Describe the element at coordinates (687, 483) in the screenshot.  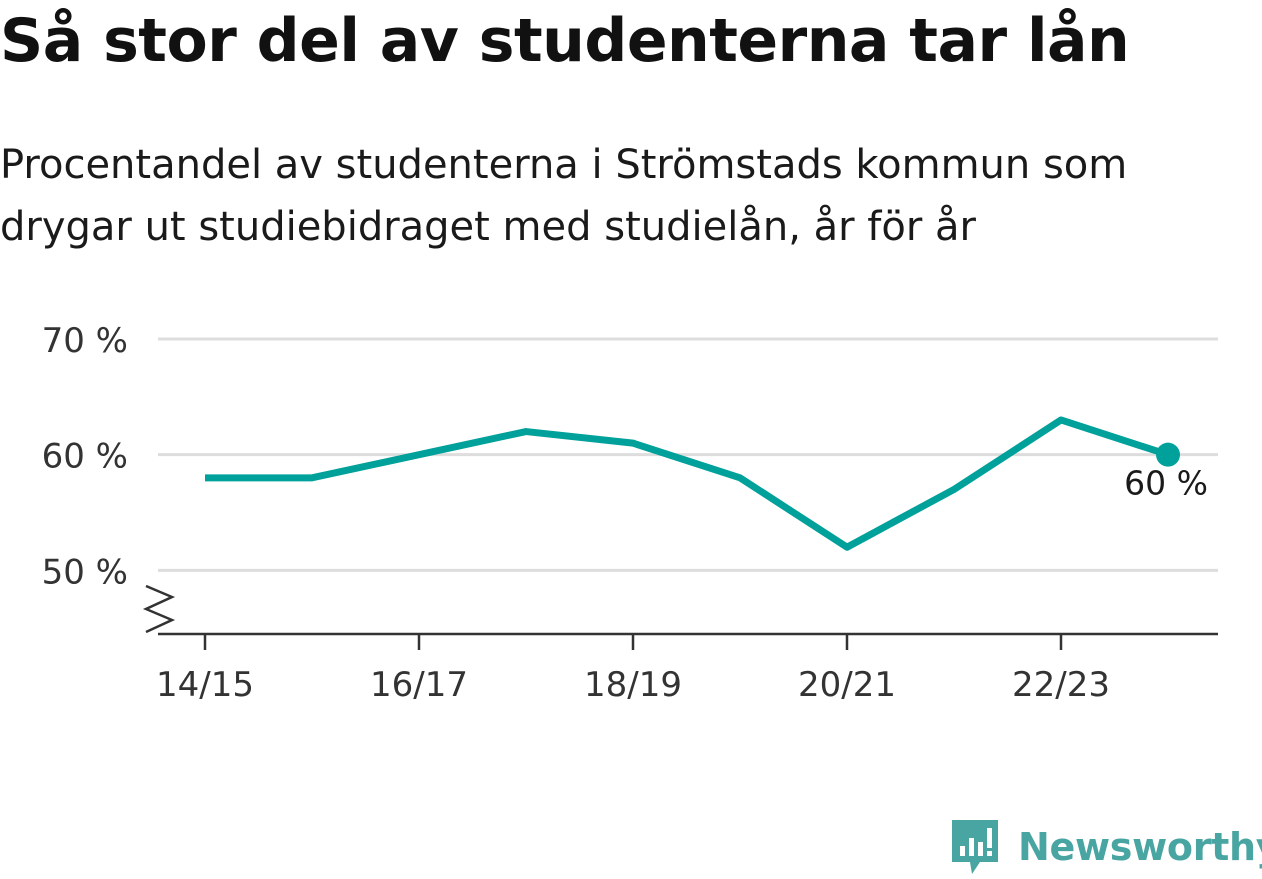
I see `series-line` at that location.